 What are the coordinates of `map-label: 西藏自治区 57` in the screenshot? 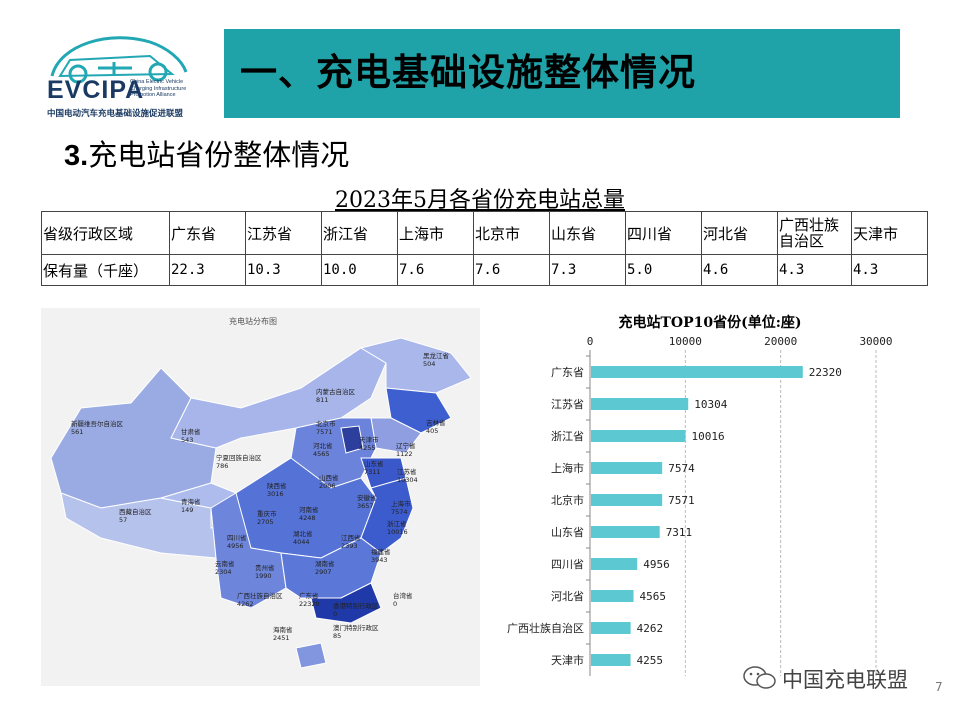 It's located at (135, 515).